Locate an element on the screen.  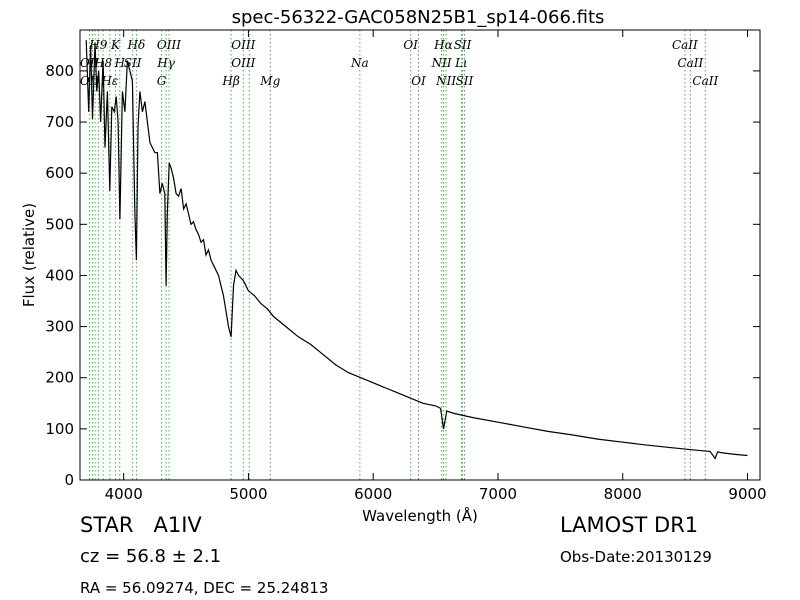
y-tick-label: 0 is located at coordinates (69, 480).